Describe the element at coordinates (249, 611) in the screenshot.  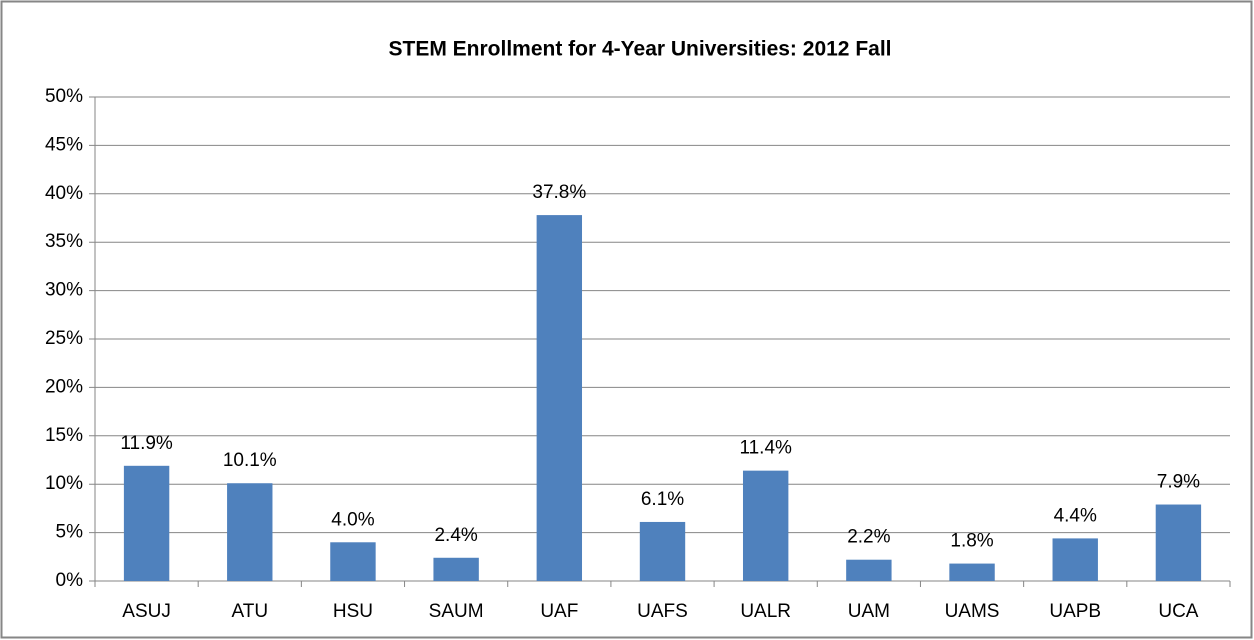
I see `x-tick-label: ATU` at that location.